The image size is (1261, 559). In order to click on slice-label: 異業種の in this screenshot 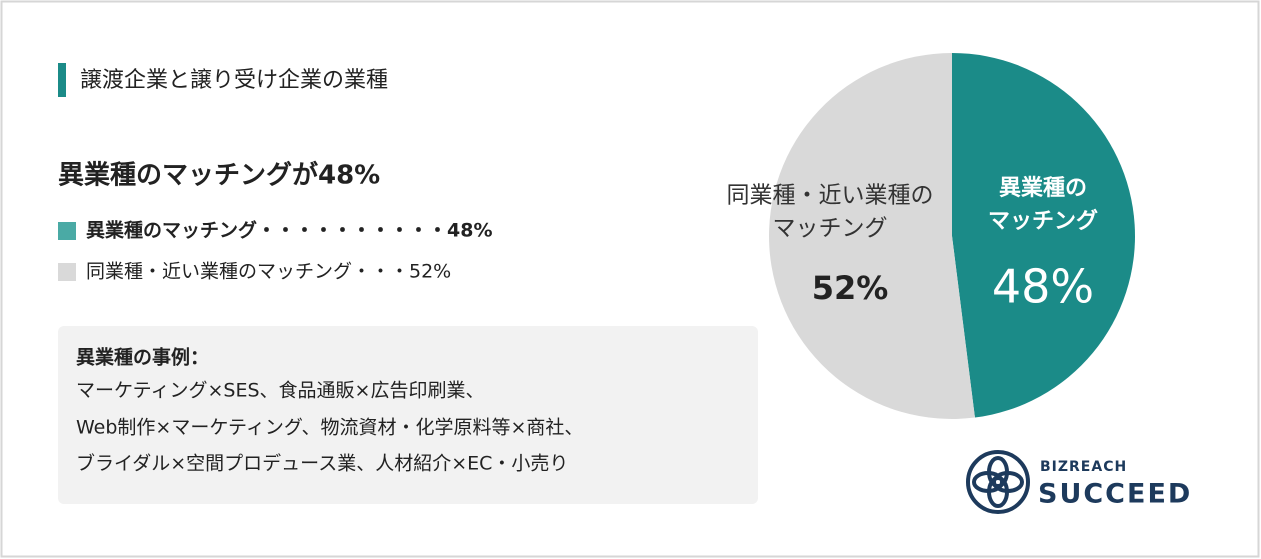, I will do `click(1043, 188)`.